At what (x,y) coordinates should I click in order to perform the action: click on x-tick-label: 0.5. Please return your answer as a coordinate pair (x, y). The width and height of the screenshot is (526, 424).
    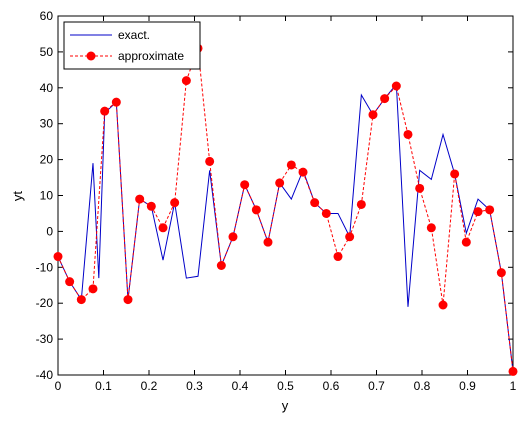
    Looking at the image, I should click on (285, 386).